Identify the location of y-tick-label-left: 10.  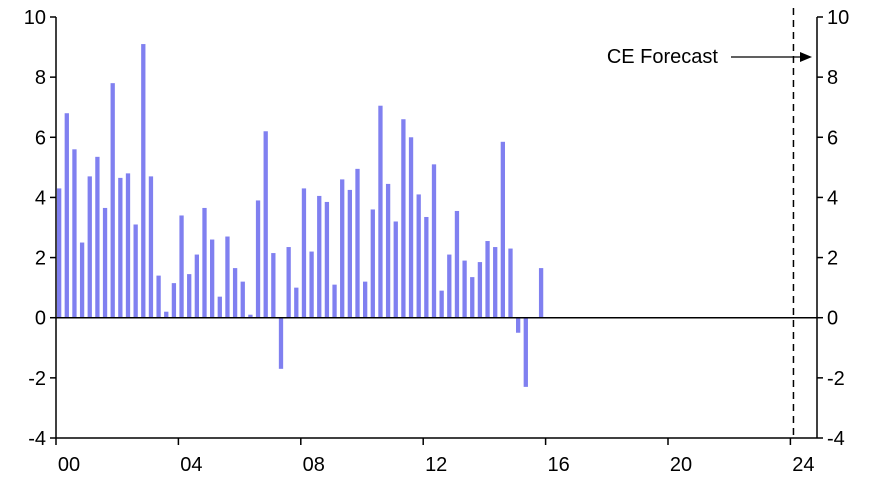
(35, 18).